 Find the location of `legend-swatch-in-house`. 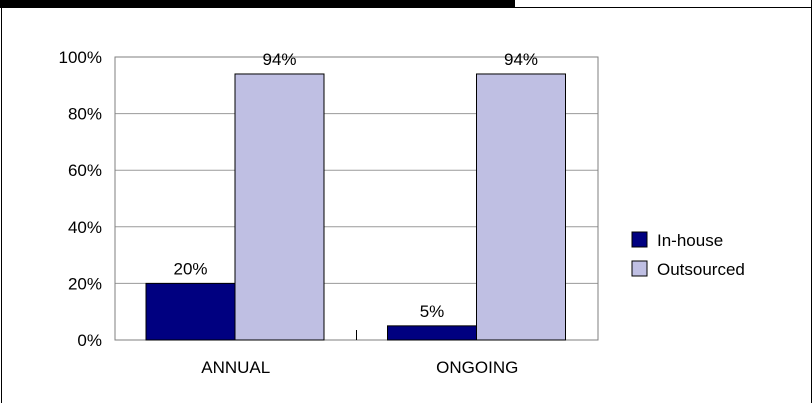

legend-swatch-in-house is located at coordinates (639, 239).